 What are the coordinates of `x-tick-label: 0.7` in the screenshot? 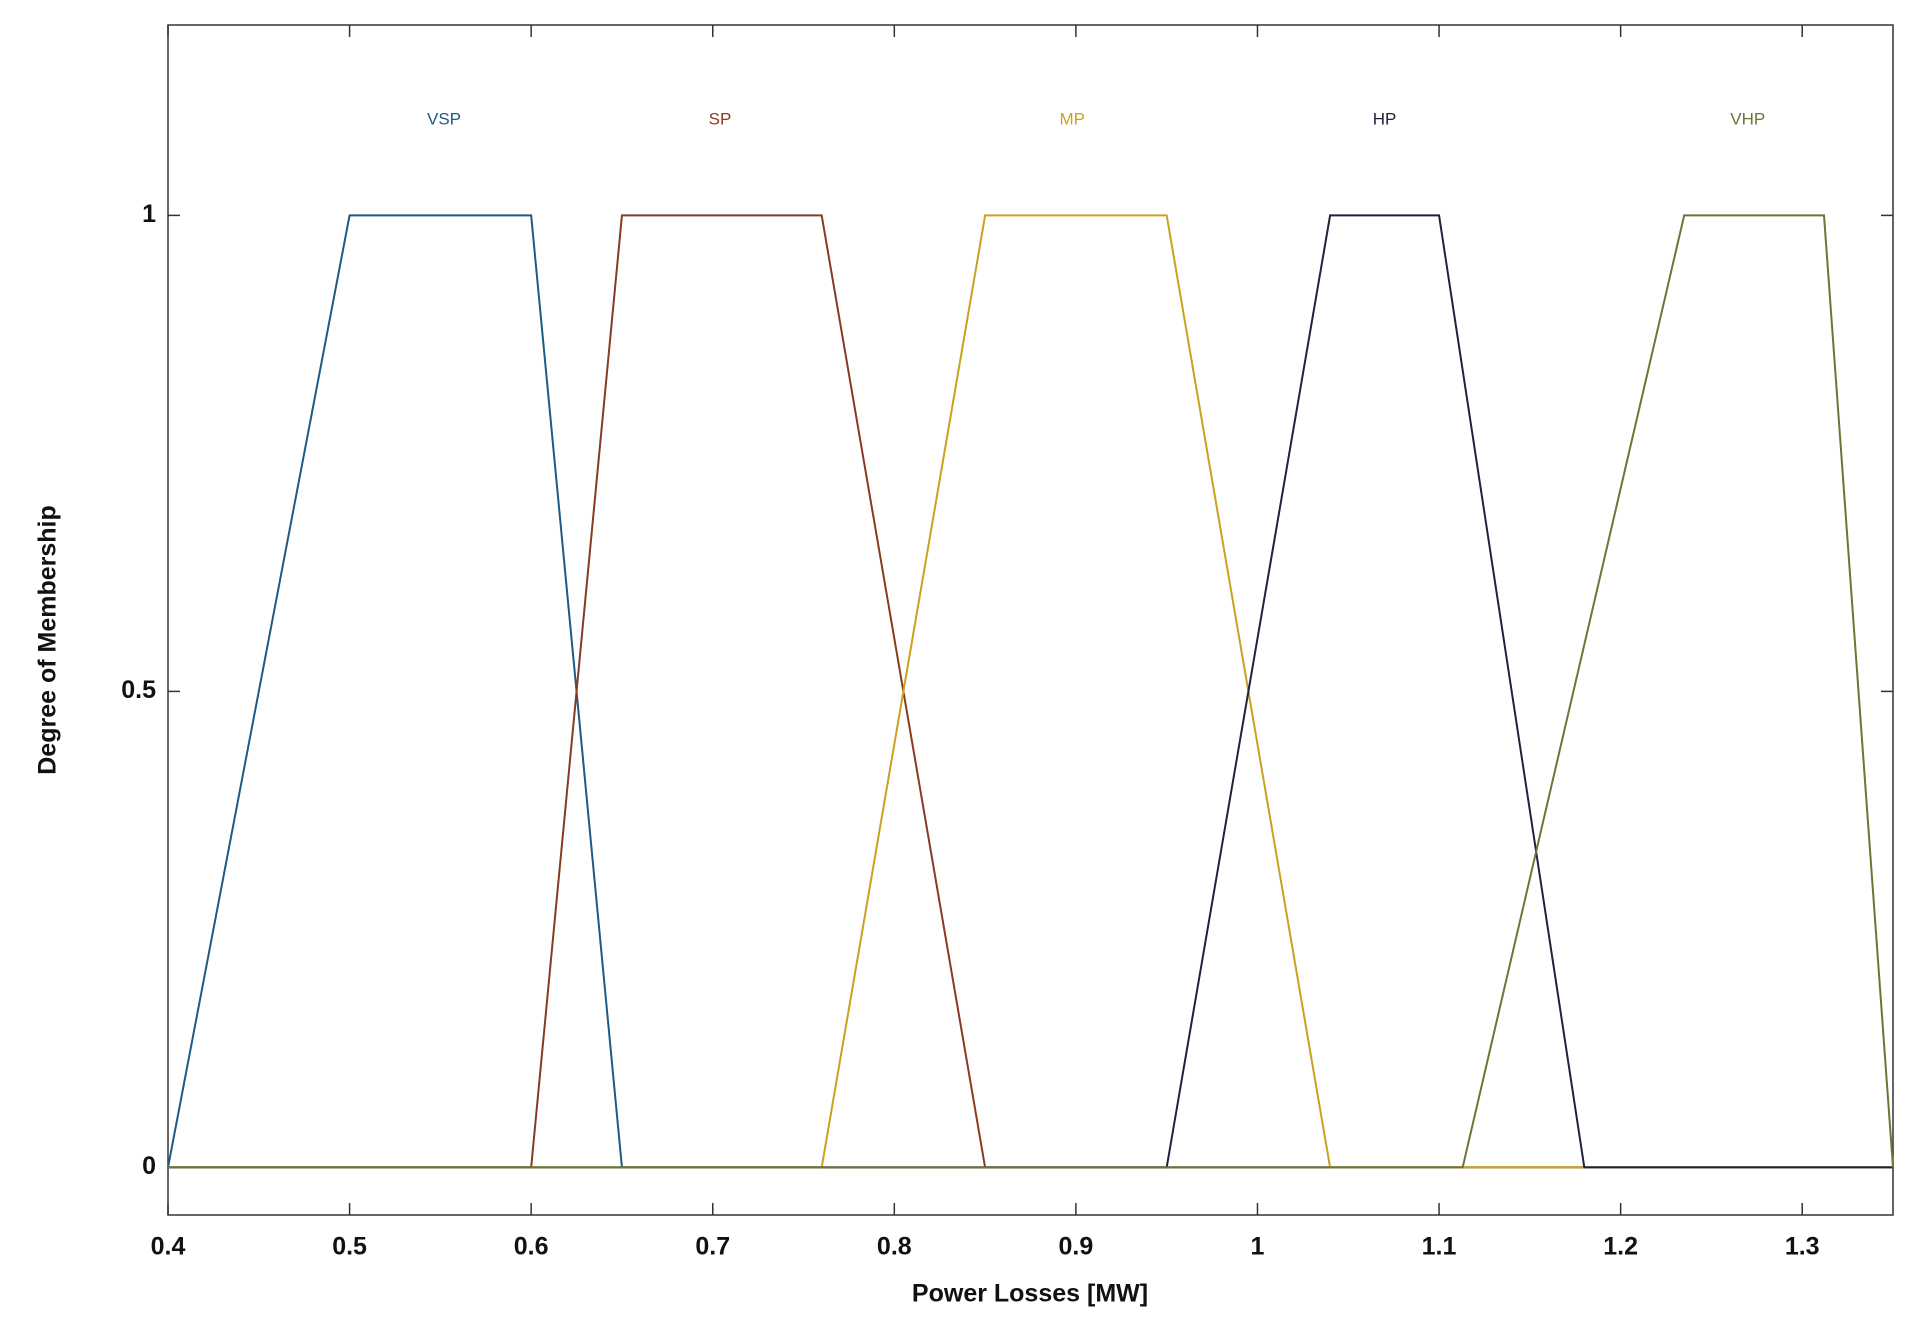 It's located at (712, 1247).